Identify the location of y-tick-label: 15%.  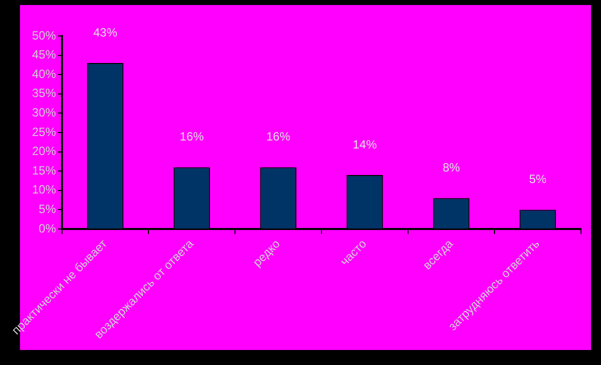
(44, 170).